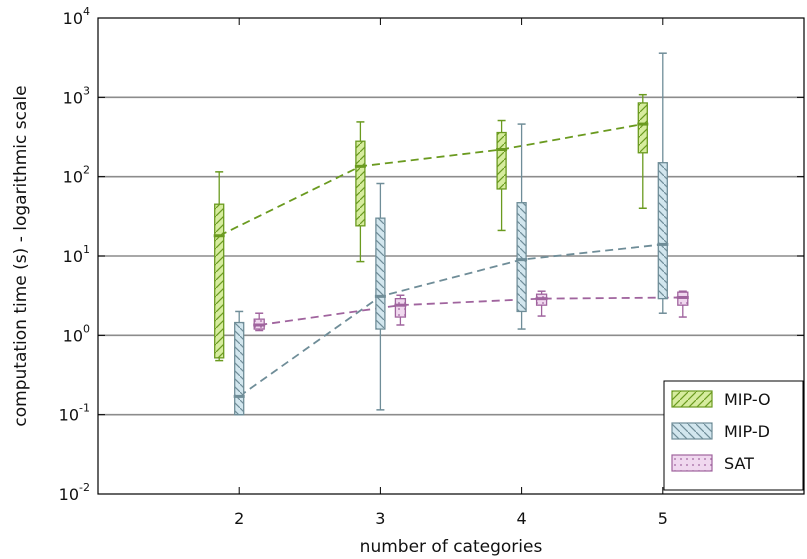  Describe the element at coordinates (747, 431) in the screenshot. I see `legend-label: MIP-D` at that location.